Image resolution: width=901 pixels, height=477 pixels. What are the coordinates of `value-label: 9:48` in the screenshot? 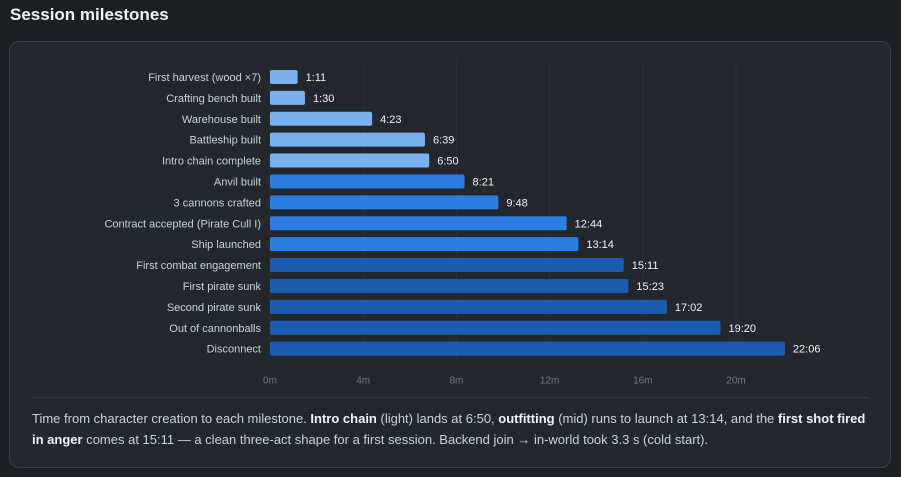 It's located at (516, 203).